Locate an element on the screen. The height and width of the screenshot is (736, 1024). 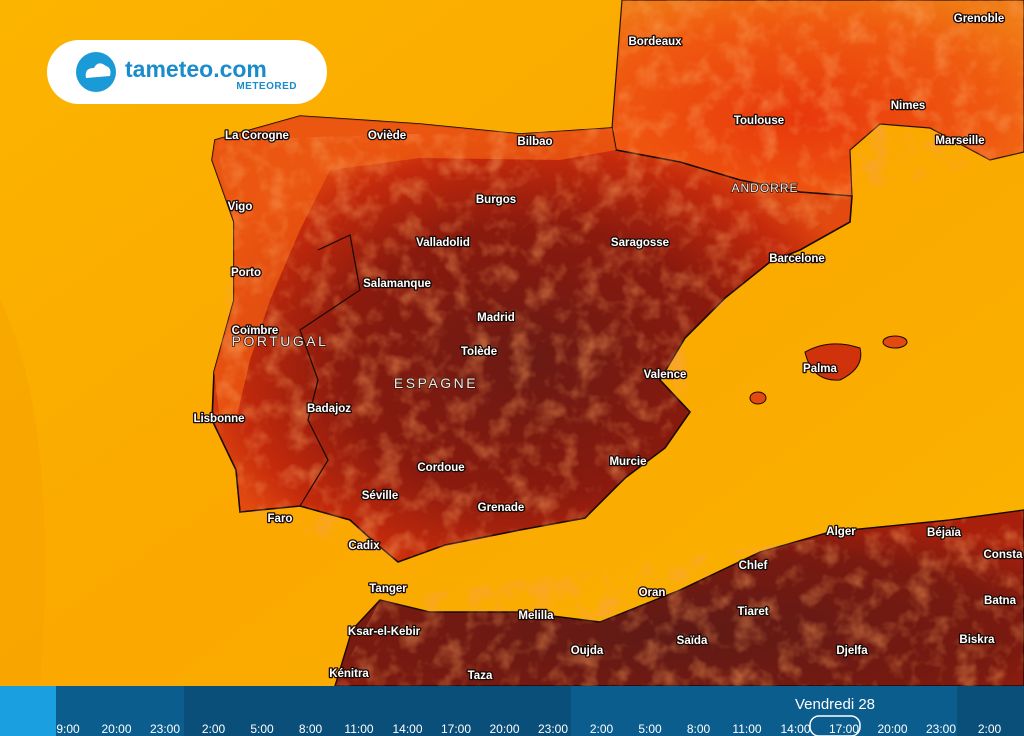
border is located at coordinates (330, 370).